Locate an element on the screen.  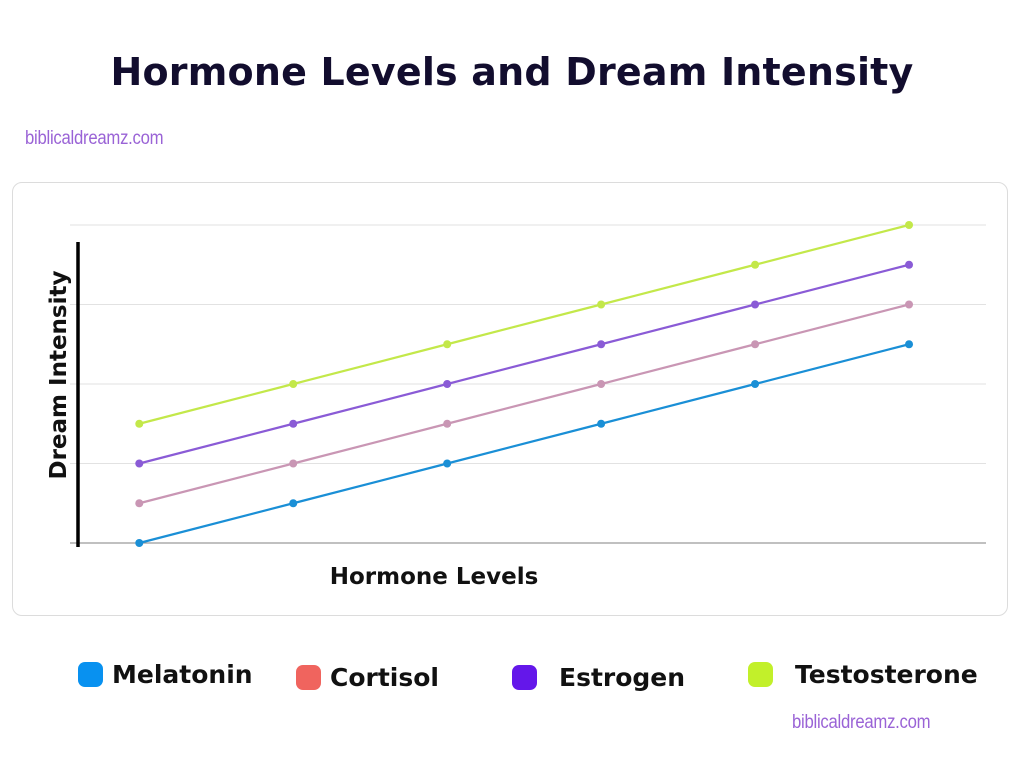
y-axis-label: Dream Intensity is located at coordinates (59, 375).